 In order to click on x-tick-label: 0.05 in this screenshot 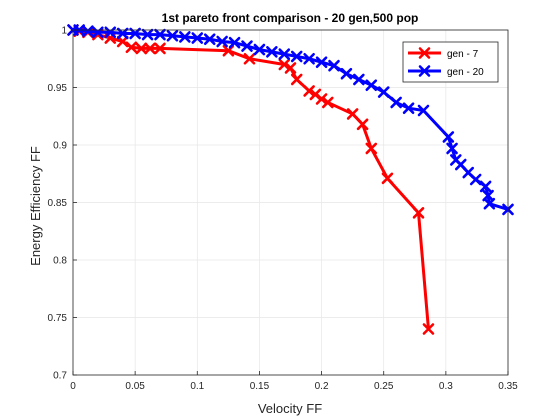, I will do `click(135, 386)`.